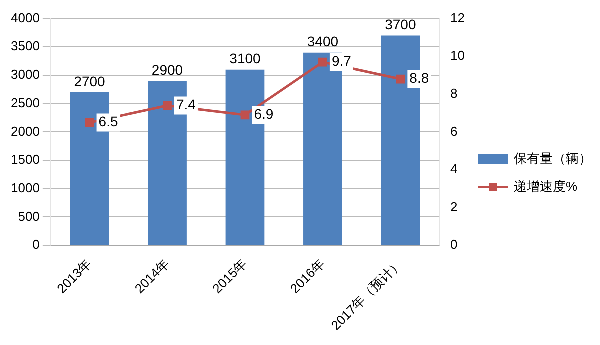 Image resolution: width=600 pixels, height=345 pixels. I want to click on y2-tick-label: 2, so click(454, 206).